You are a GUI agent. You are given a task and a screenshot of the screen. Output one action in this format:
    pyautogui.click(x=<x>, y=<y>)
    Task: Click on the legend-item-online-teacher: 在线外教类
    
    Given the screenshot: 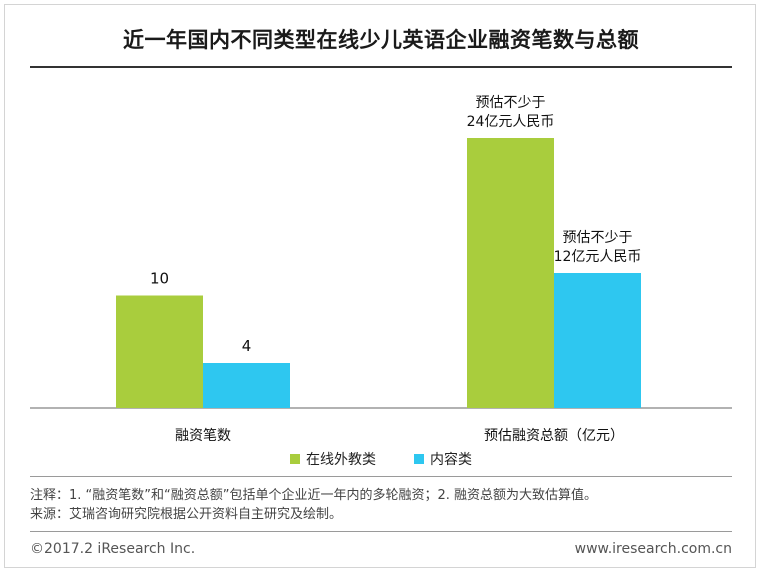 What is the action you would take?
    pyautogui.click(x=333, y=459)
    